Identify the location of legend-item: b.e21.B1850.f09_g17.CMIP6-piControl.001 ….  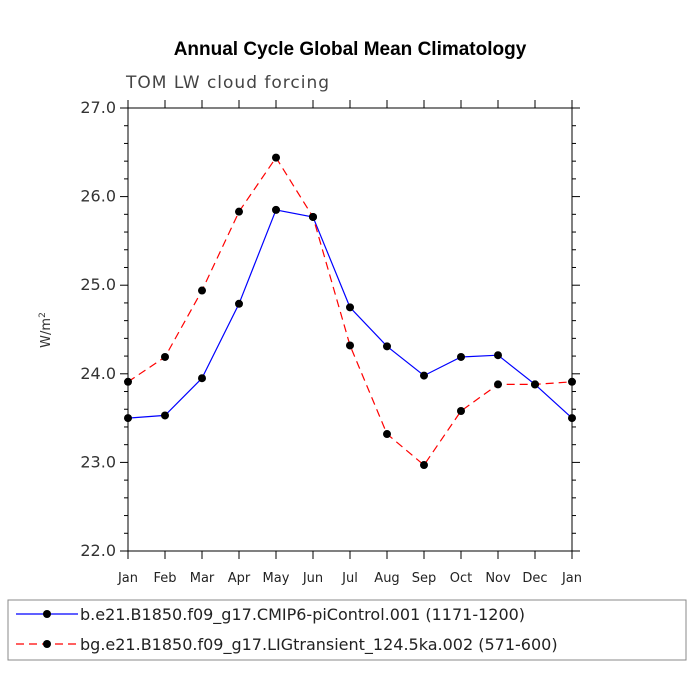
(270, 615).